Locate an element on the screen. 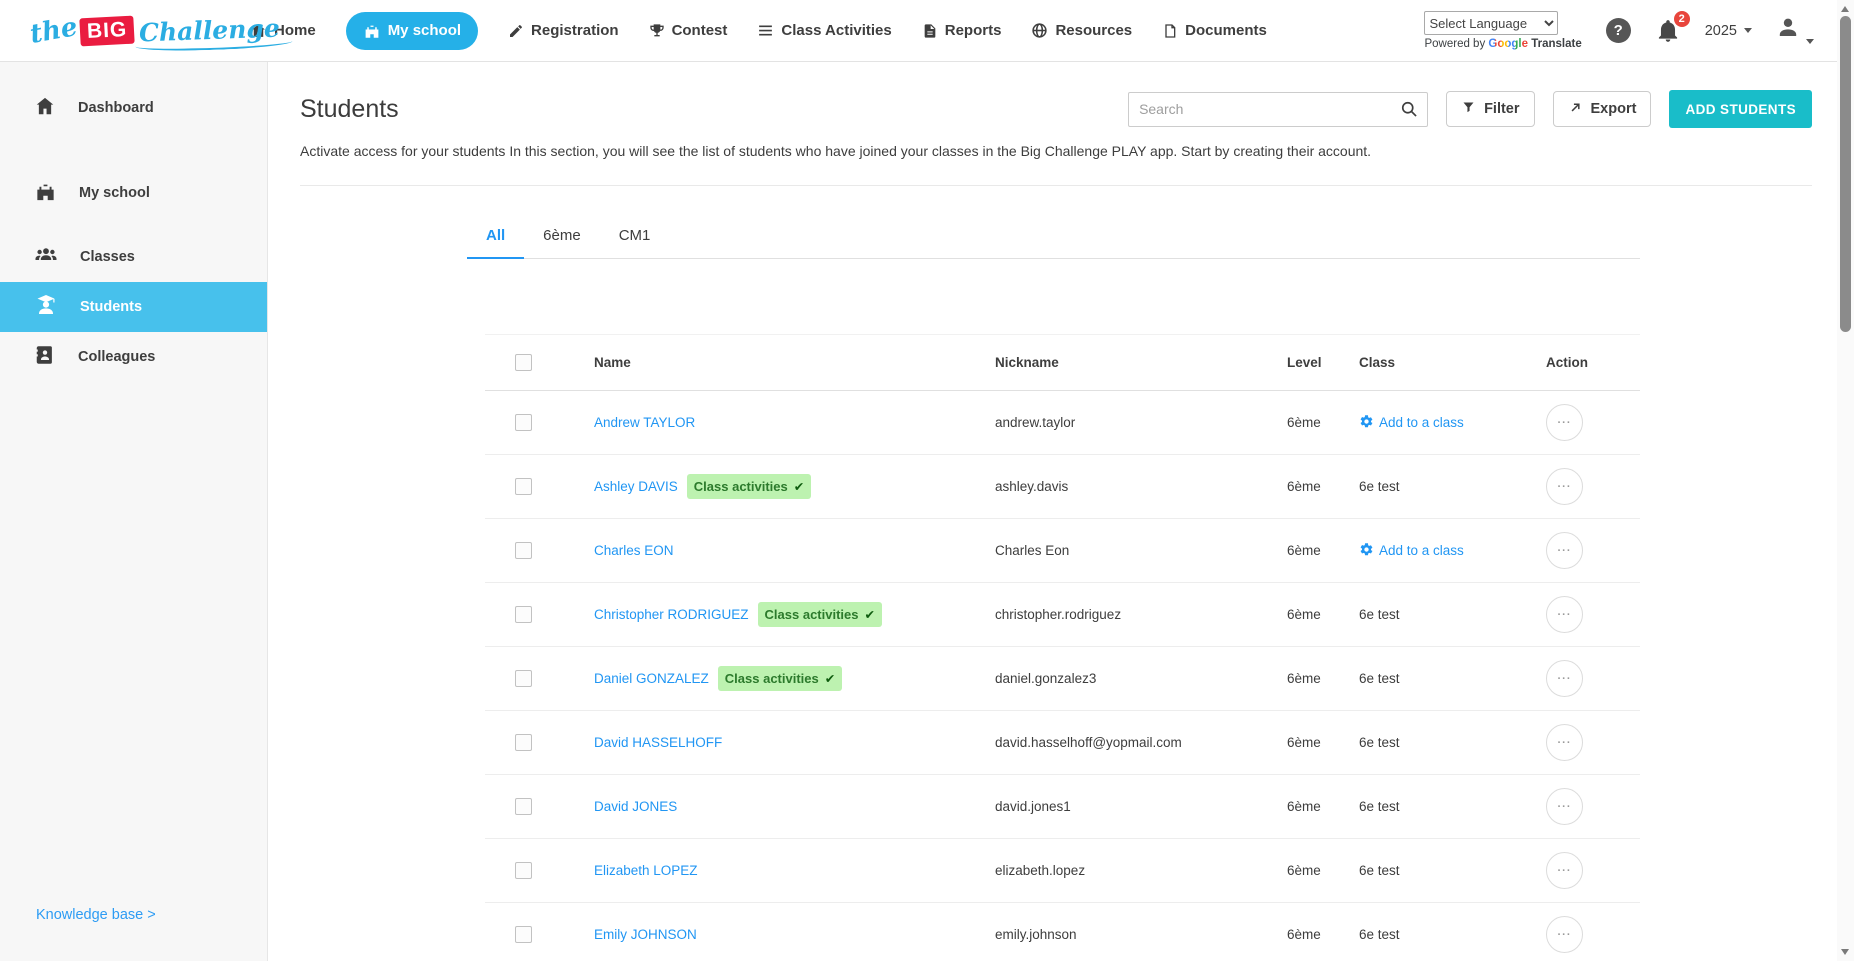 This screenshot has height=961, width=1854. student-name-link: Elizabeth LOPEZ is located at coordinates (646, 870).